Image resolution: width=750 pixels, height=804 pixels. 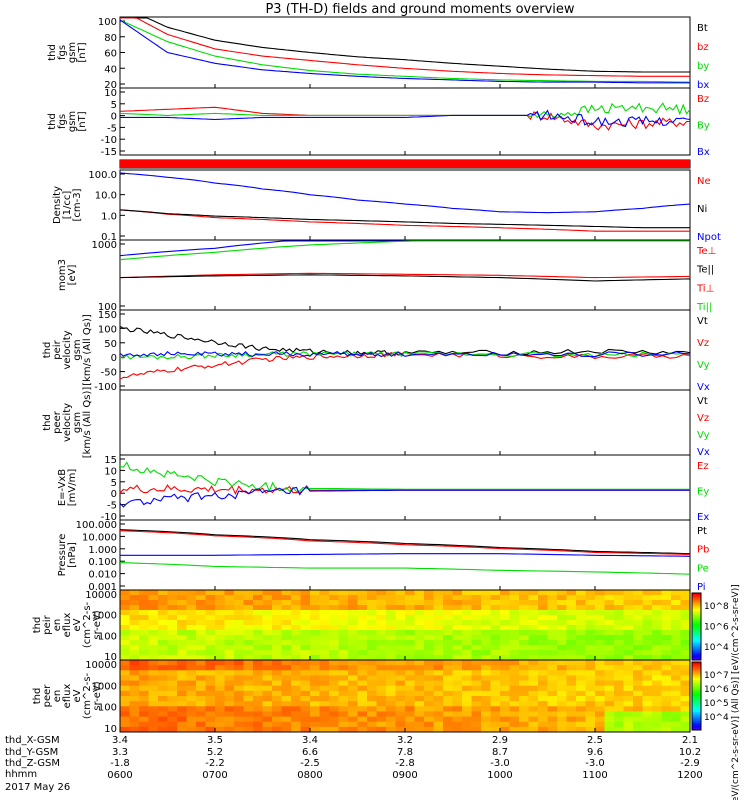 I want to click on colorbar-frame, so click(x=696, y=626).